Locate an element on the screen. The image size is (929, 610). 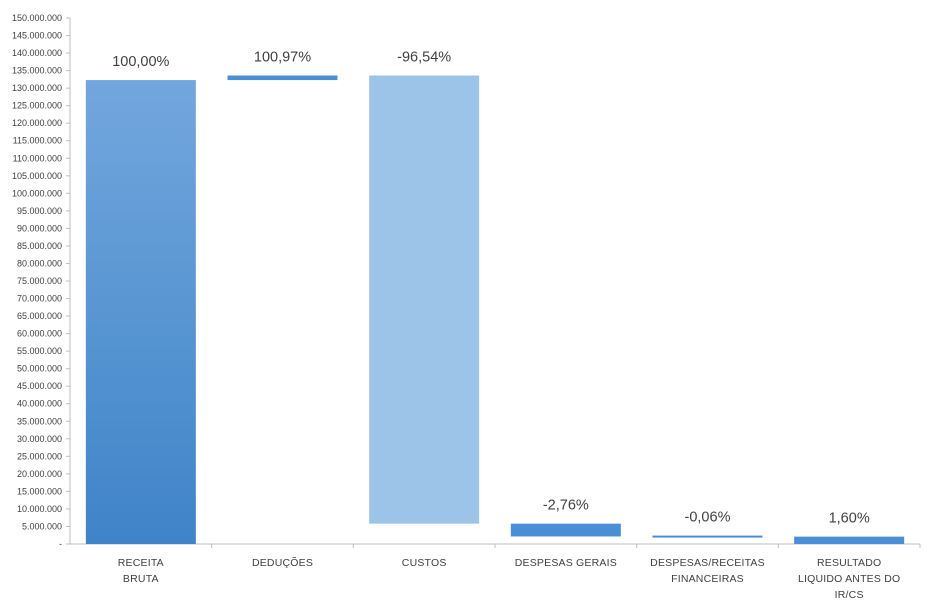
category-label-line: FINANCEIRAS is located at coordinates (707, 579).